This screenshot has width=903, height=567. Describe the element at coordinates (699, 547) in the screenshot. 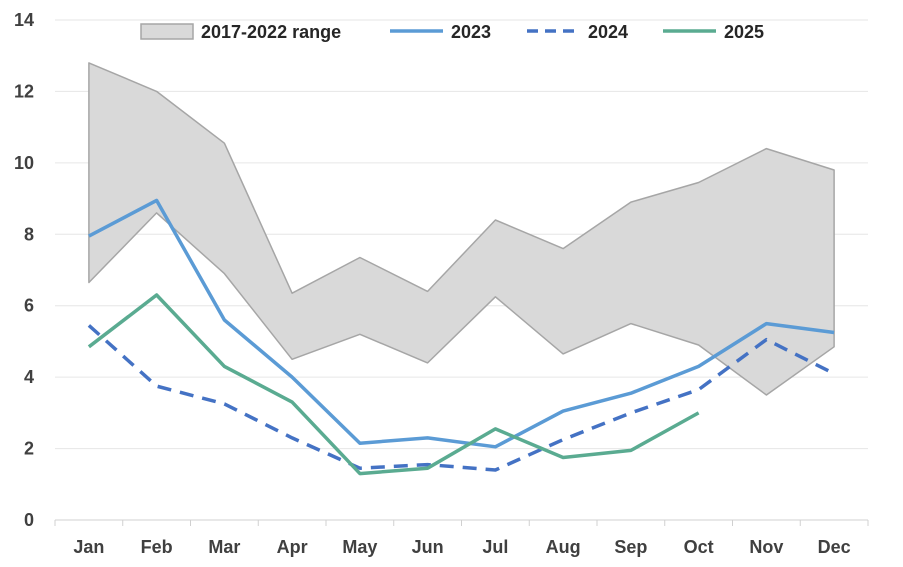

I see `x-tick-label: Oct` at that location.